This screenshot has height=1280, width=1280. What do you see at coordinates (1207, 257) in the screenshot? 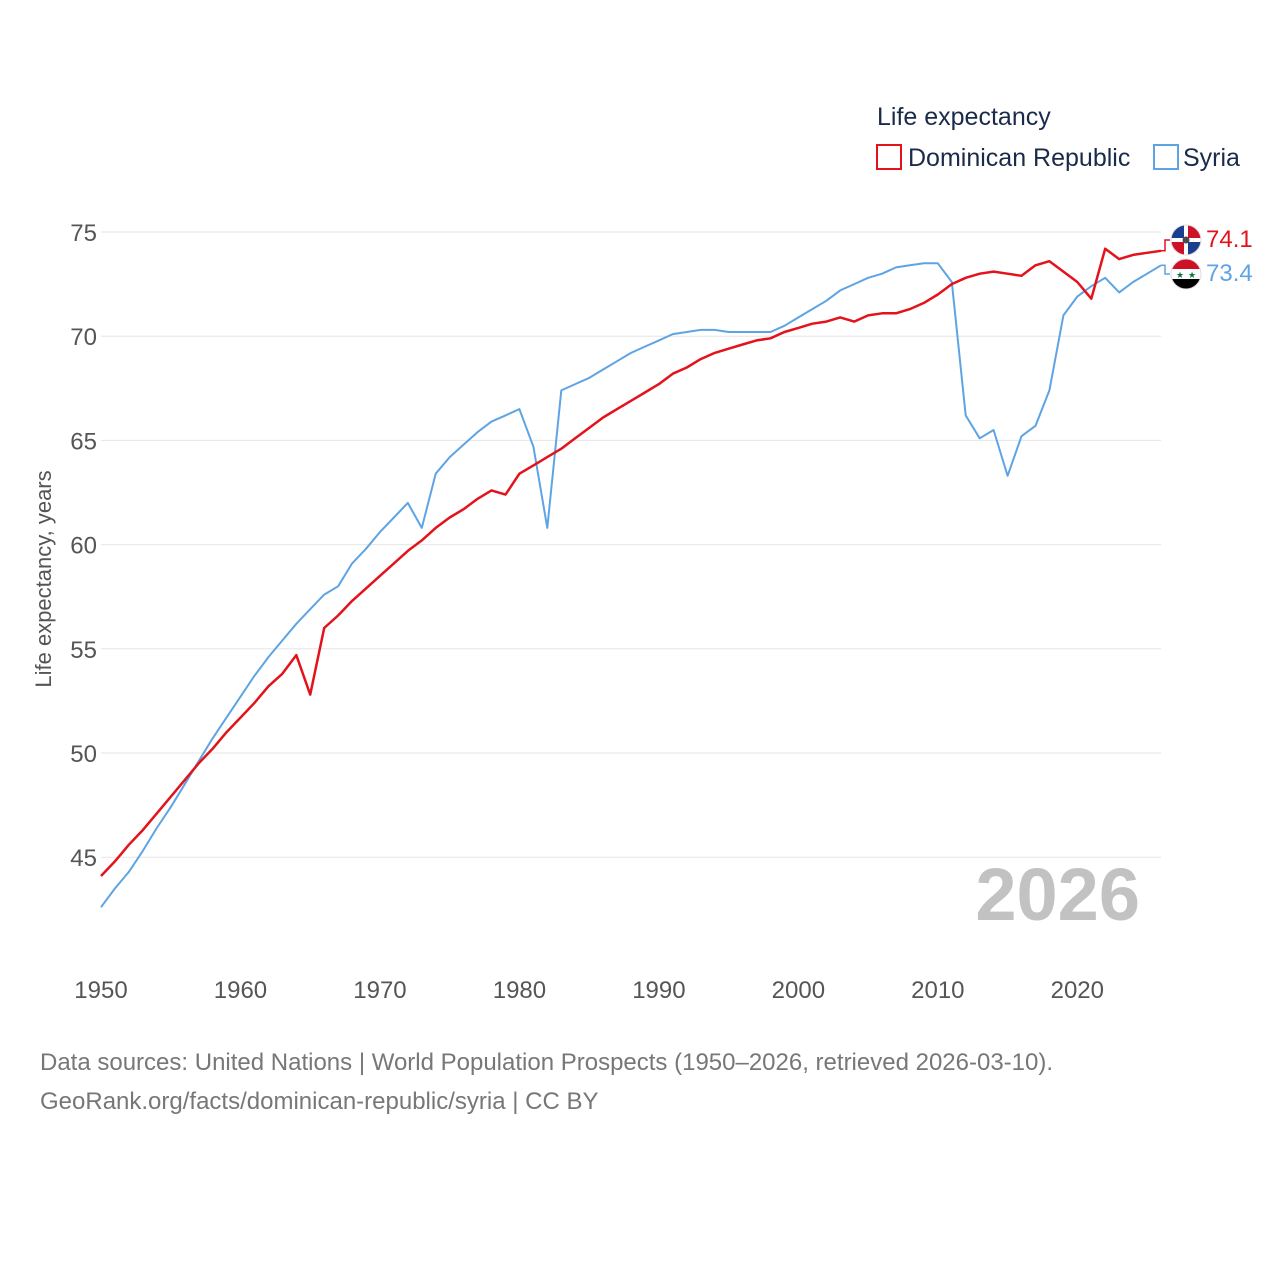
I see `end-markers: ★ ★ 74.1 73.4` at bounding box center [1207, 257].